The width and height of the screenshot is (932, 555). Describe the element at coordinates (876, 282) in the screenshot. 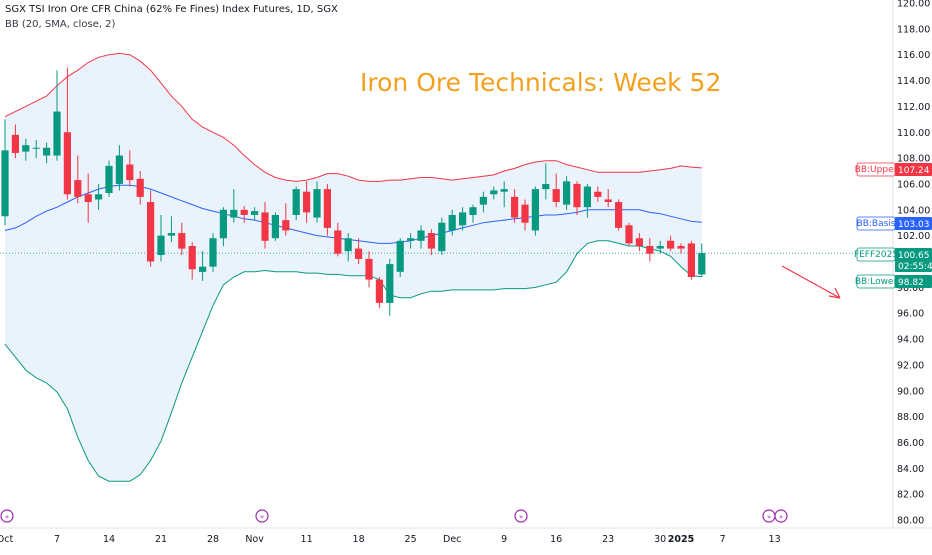

I see `price-badge-label: BB:Lower` at that location.